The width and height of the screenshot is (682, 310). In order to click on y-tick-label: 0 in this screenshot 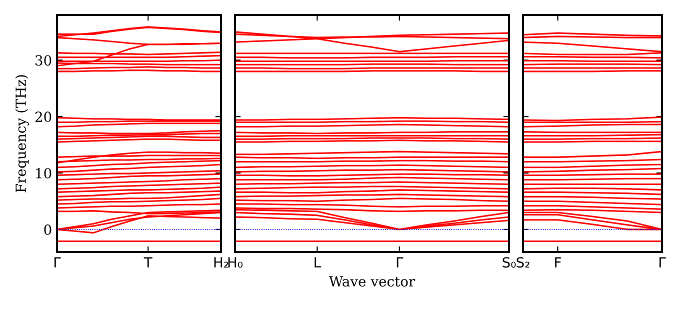, I will do `click(48, 229)`.